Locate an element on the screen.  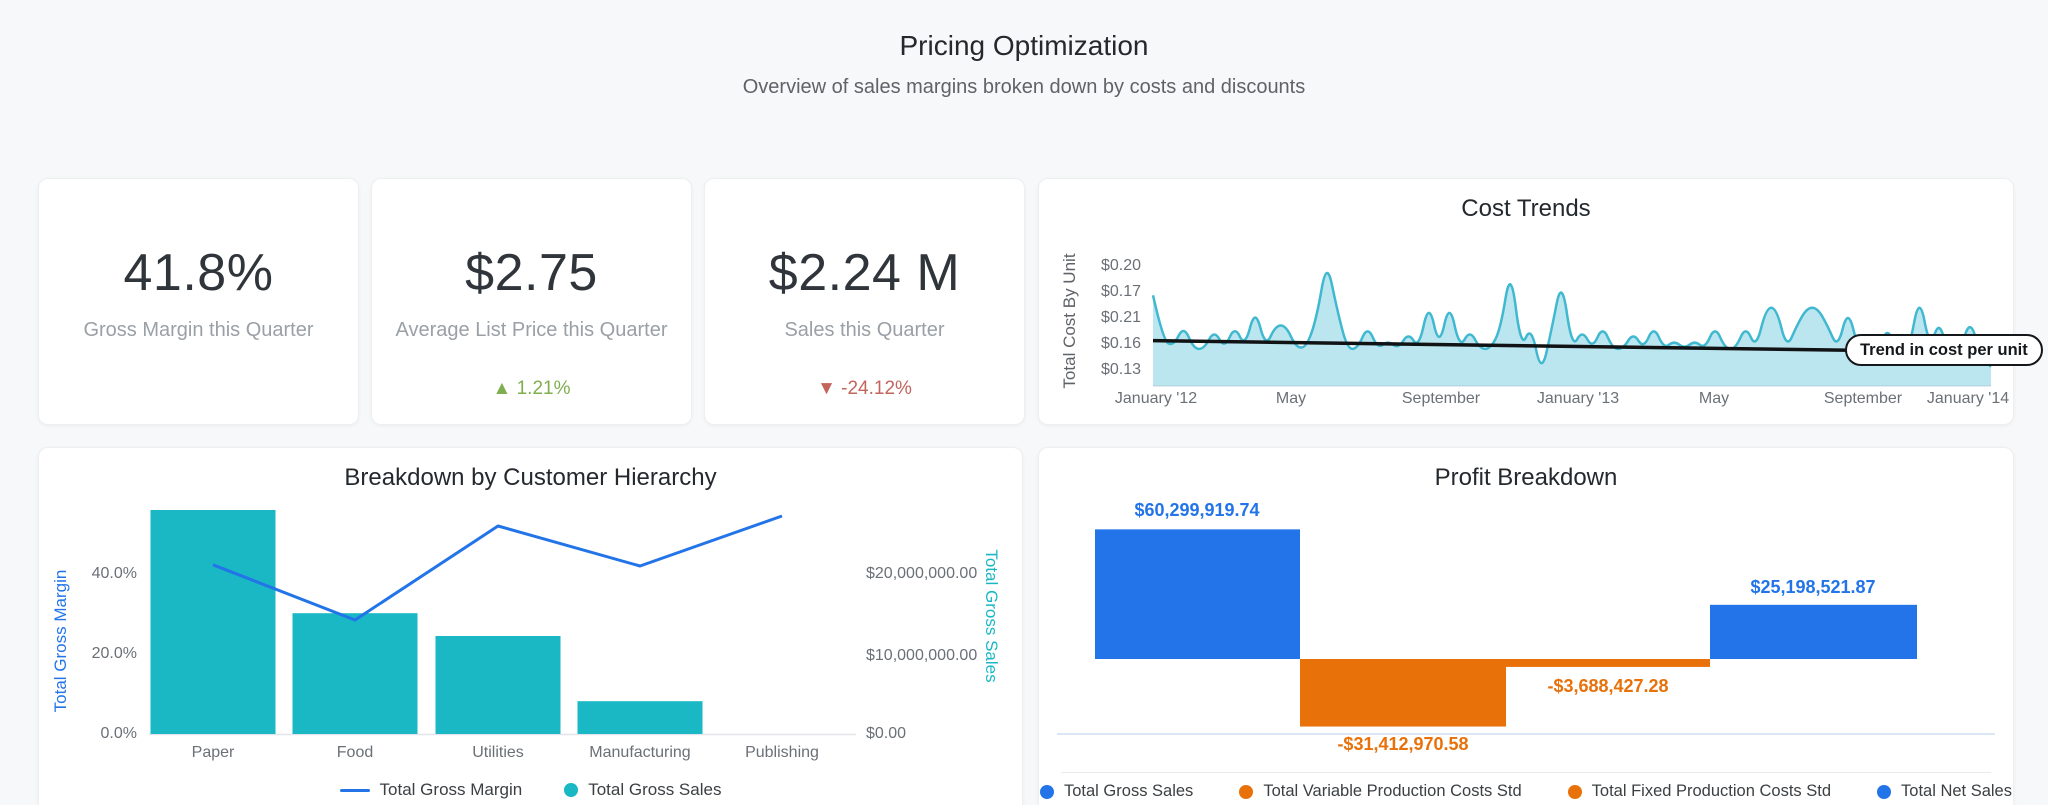
page-title: Pricing Optimization is located at coordinates (1024, 45).